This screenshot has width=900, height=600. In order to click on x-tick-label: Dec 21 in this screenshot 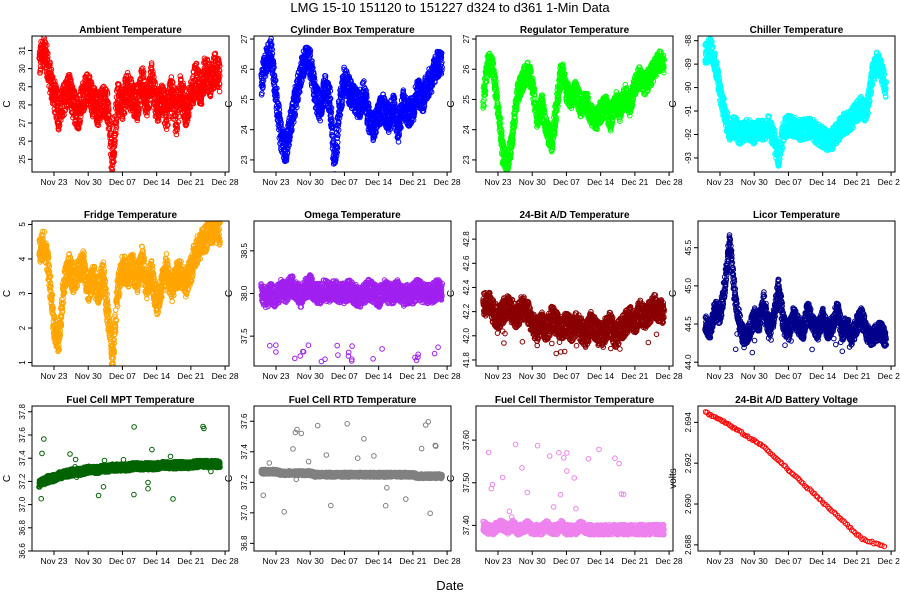, I will do `click(190, 182)`.